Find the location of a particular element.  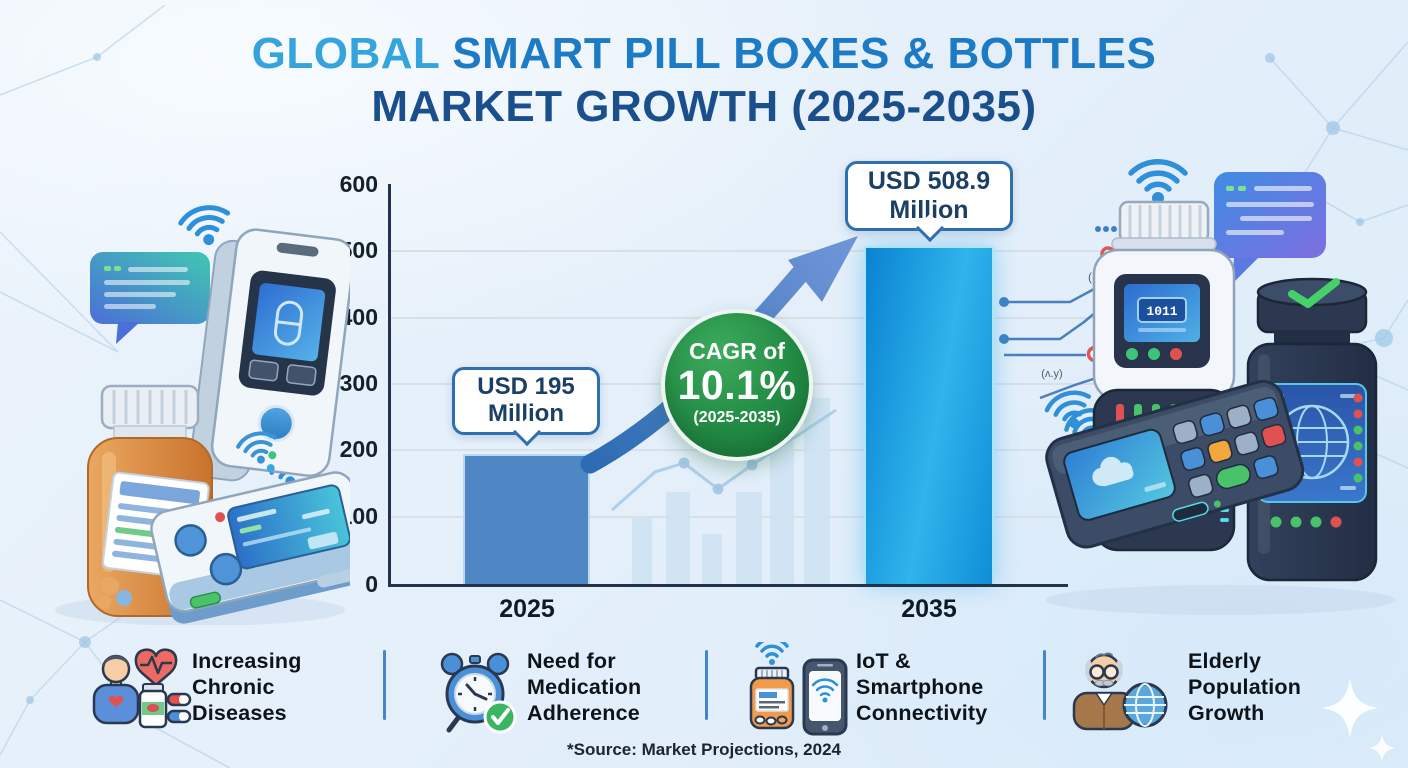

factor-label-medication-adherence: Need for Medication Adherence is located at coordinates (584, 687).